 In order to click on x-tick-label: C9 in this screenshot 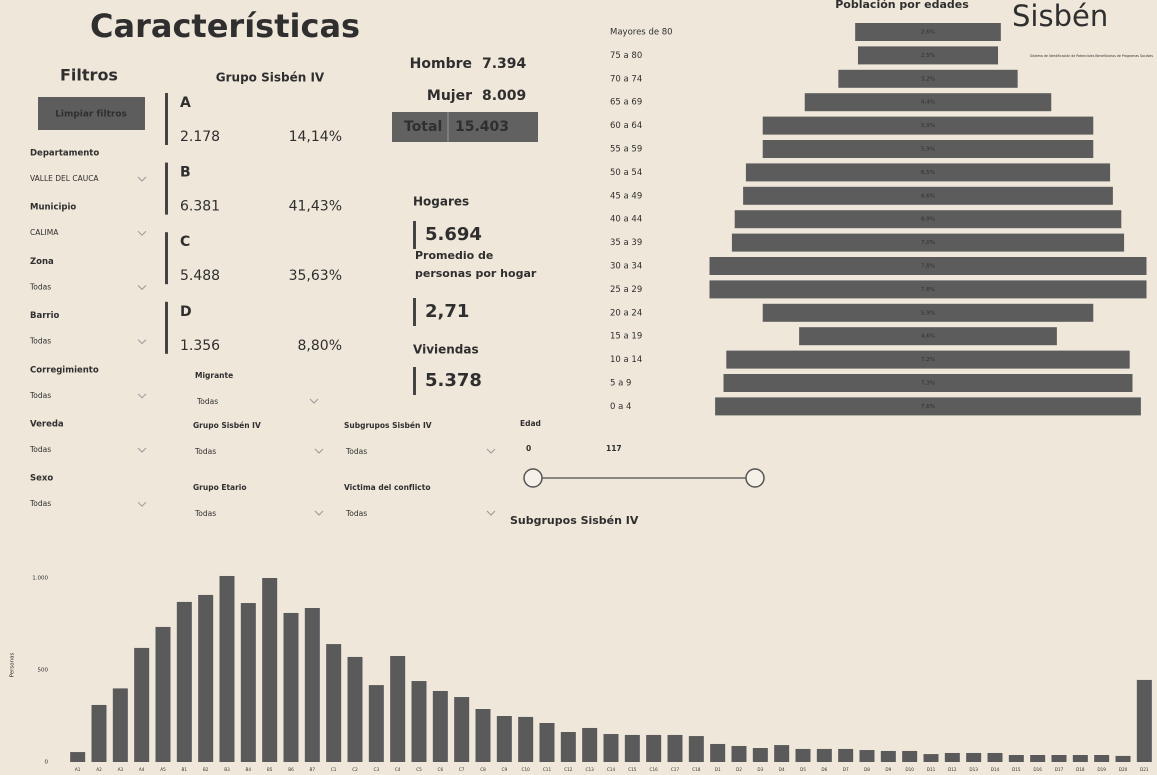, I will do `click(505, 769)`.